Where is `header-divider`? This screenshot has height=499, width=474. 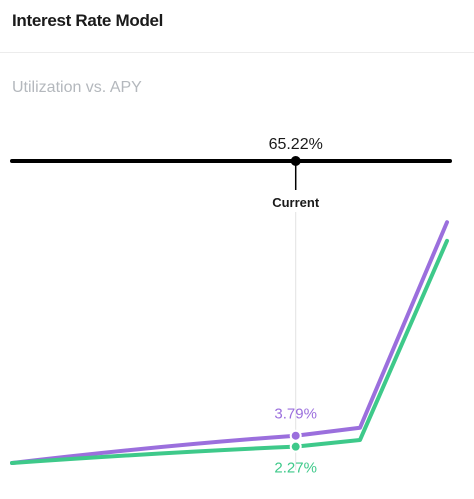 header-divider is located at coordinates (237, 52).